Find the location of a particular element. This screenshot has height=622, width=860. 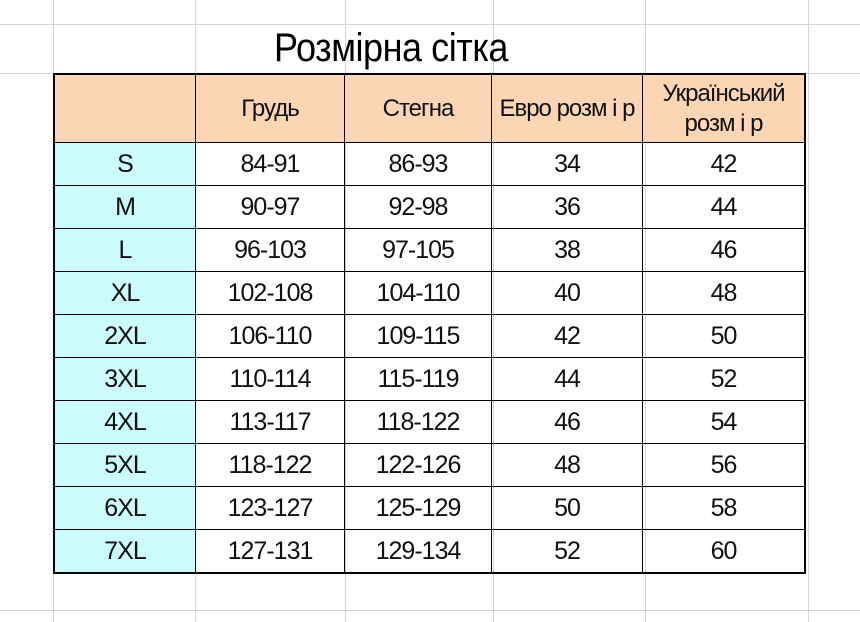

cell-euro-size: 40 is located at coordinates (567, 293).